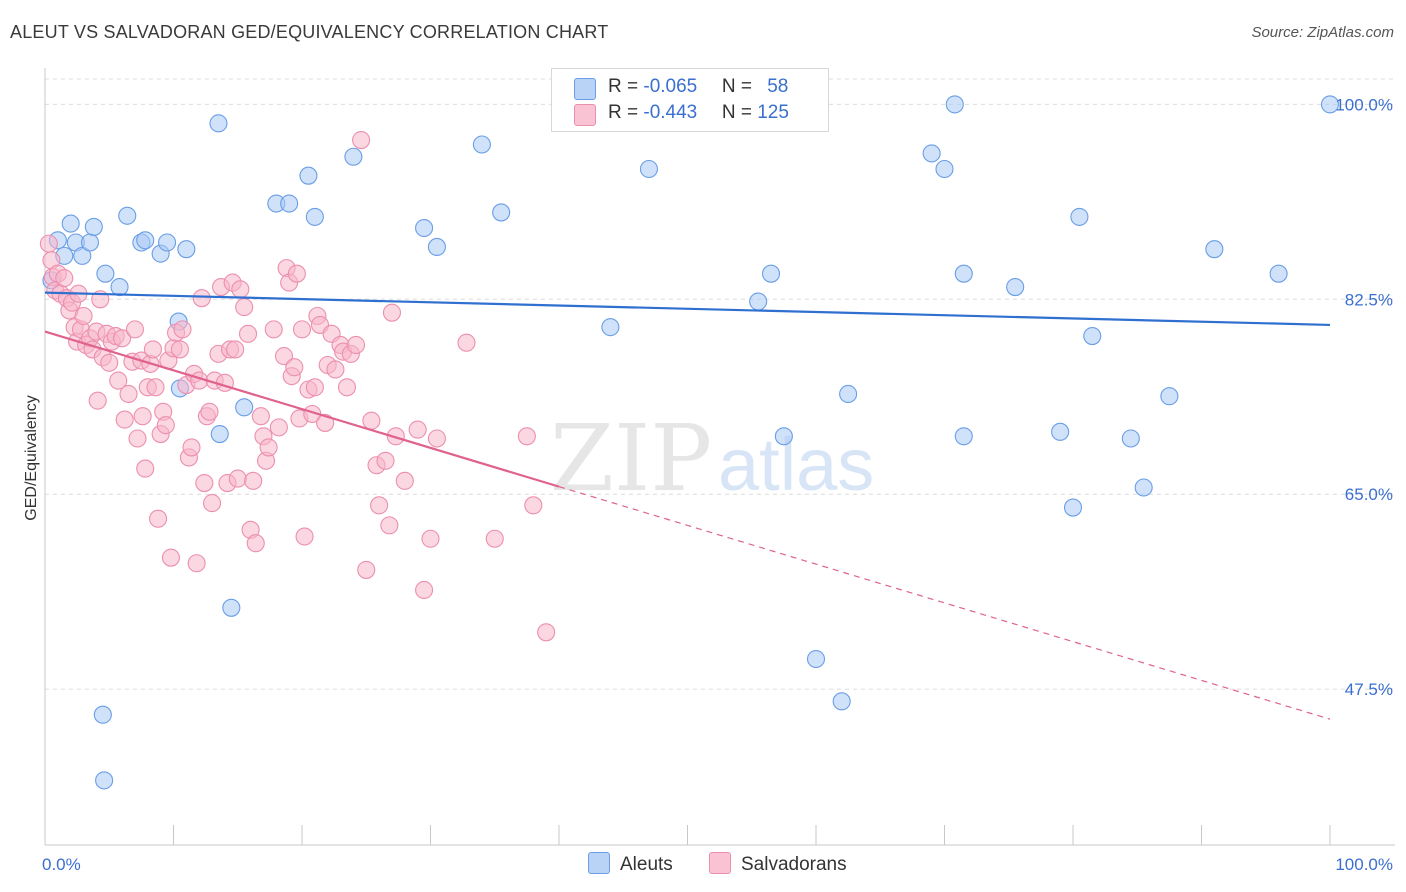 This screenshot has height=892, width=1406. Describe the element at coordinates (1369, 689) in the screenshot. I see `y-tick-label: 47.5%` at that location.